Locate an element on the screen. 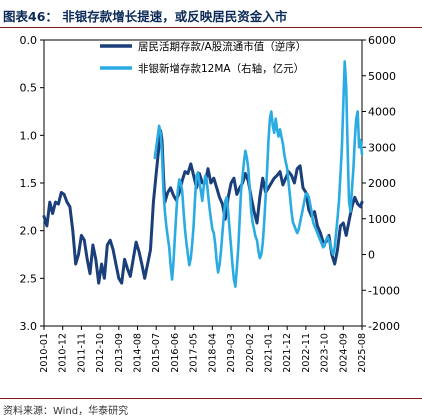  x-tick-label: 2014-08 is located at coordinates (138, 353).